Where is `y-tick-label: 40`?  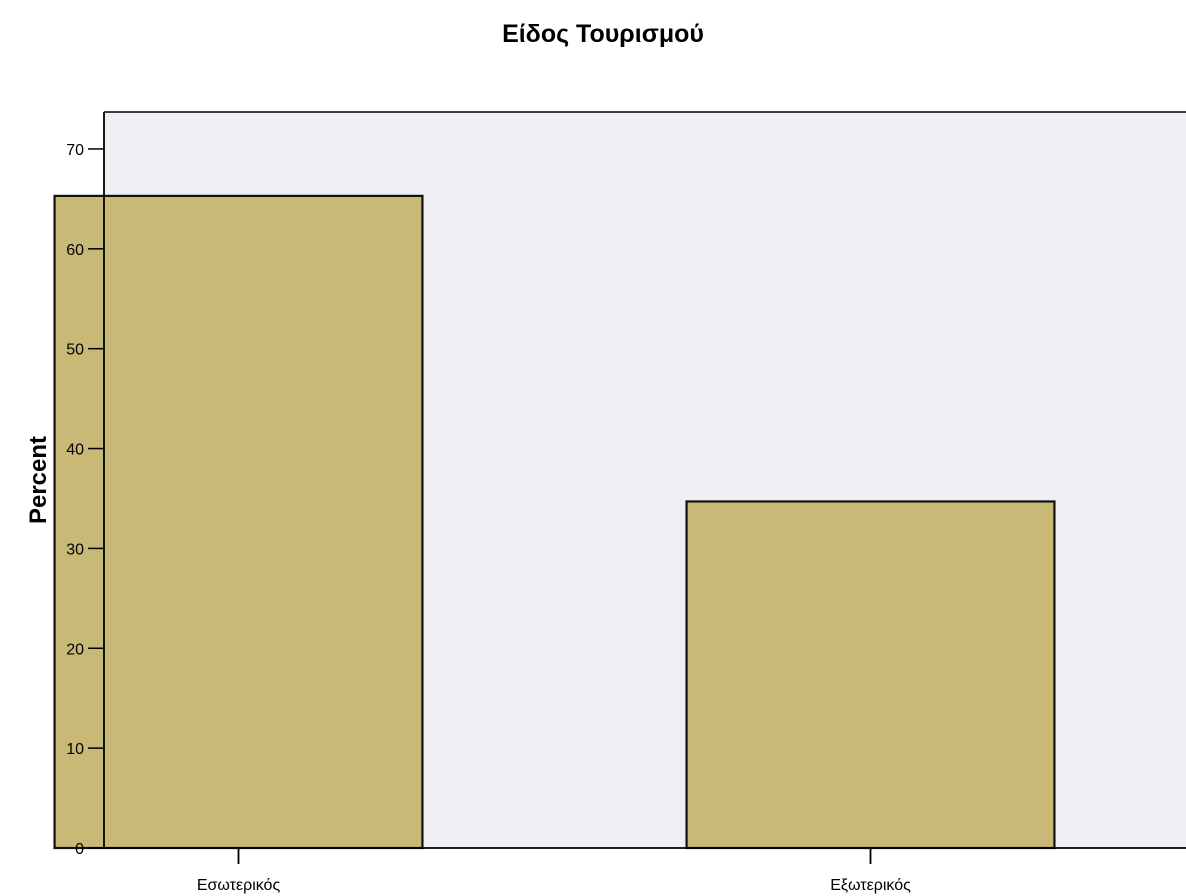 y-tick-label: 40 is located at coordinates (75, 450).